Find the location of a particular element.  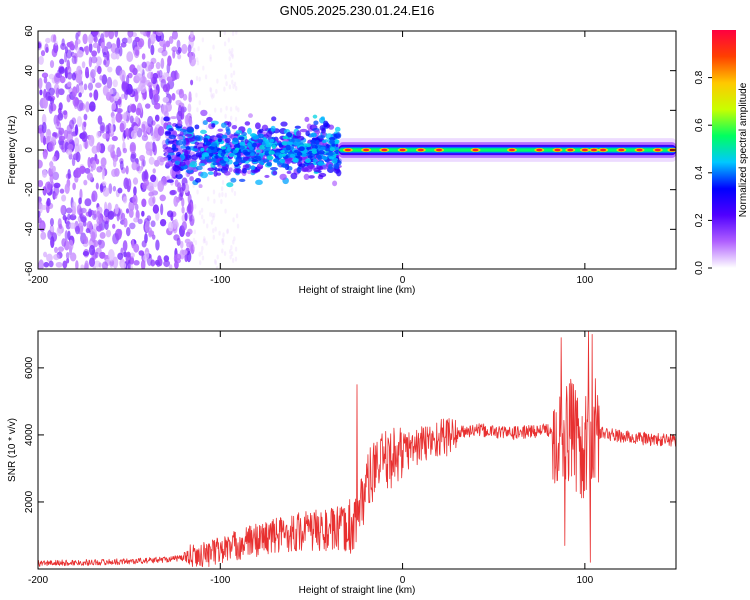

y-tick-label: 0 is located at coordinates (29, 150).